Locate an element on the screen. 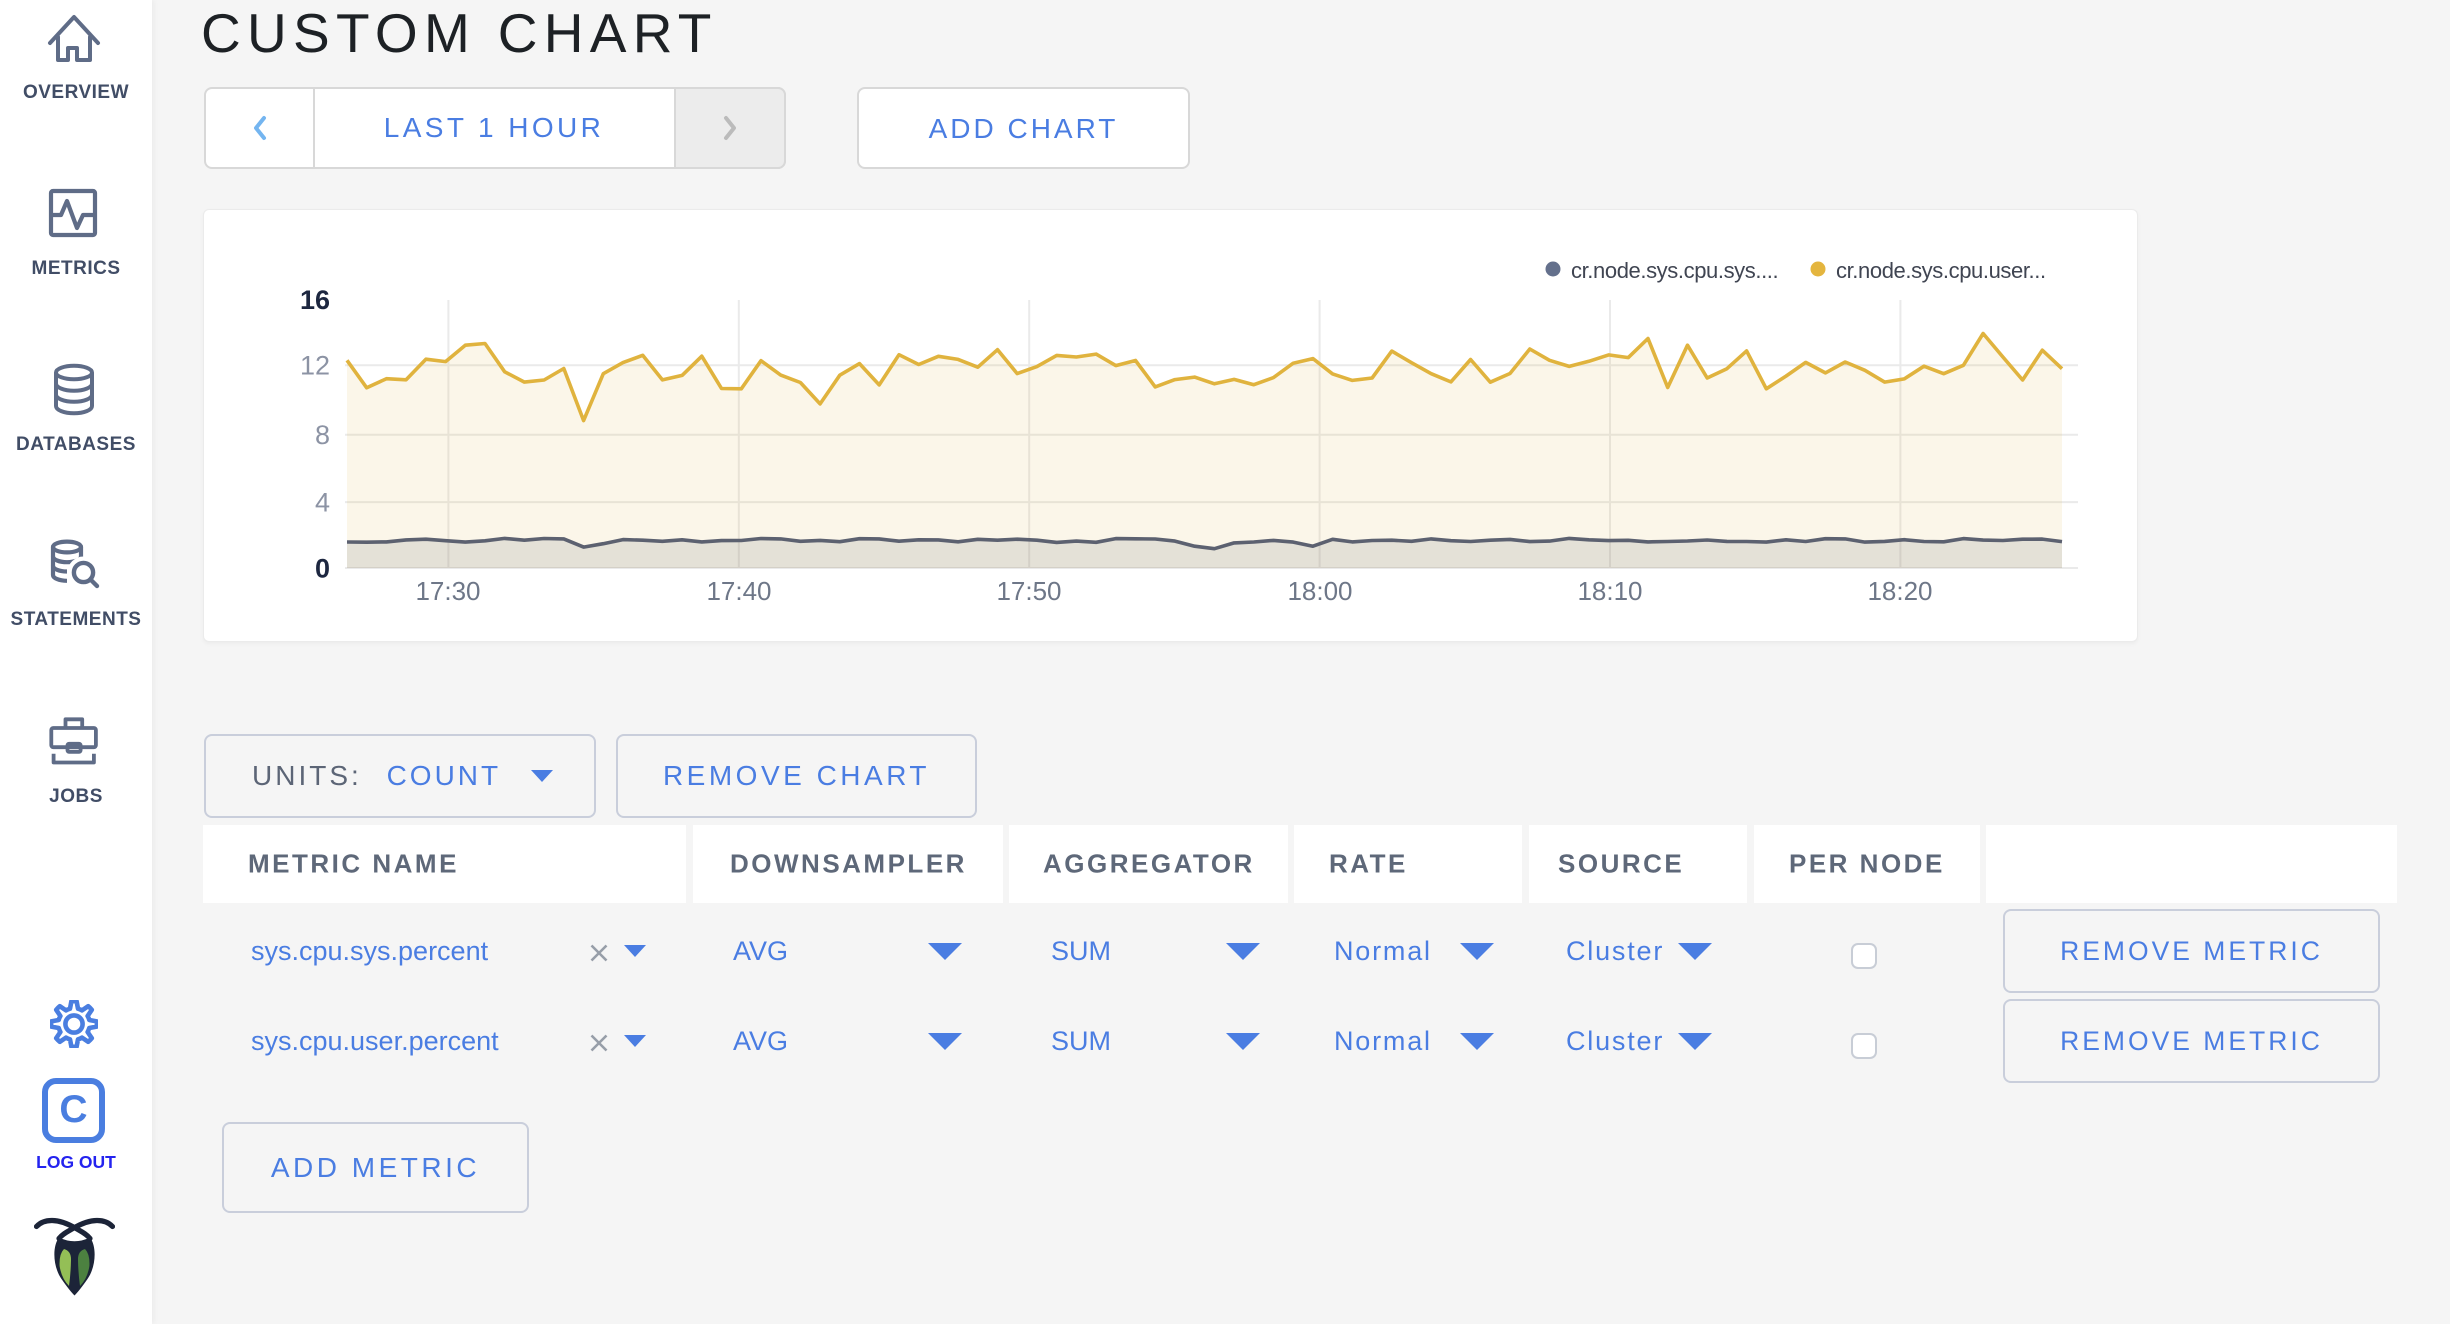 This screenshot has width=2450, height=1324. svg-text: 12 is located at coordinates (315, 366).